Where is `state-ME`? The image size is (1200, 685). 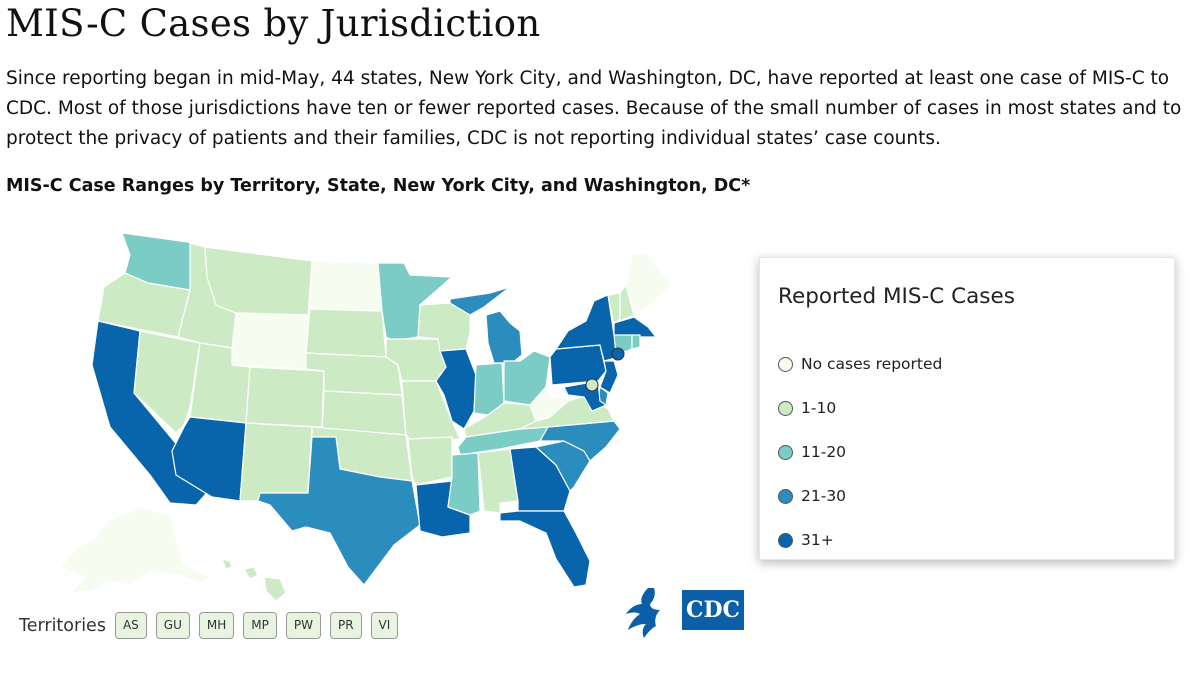 state-ME is located at coordinates (649, 284).